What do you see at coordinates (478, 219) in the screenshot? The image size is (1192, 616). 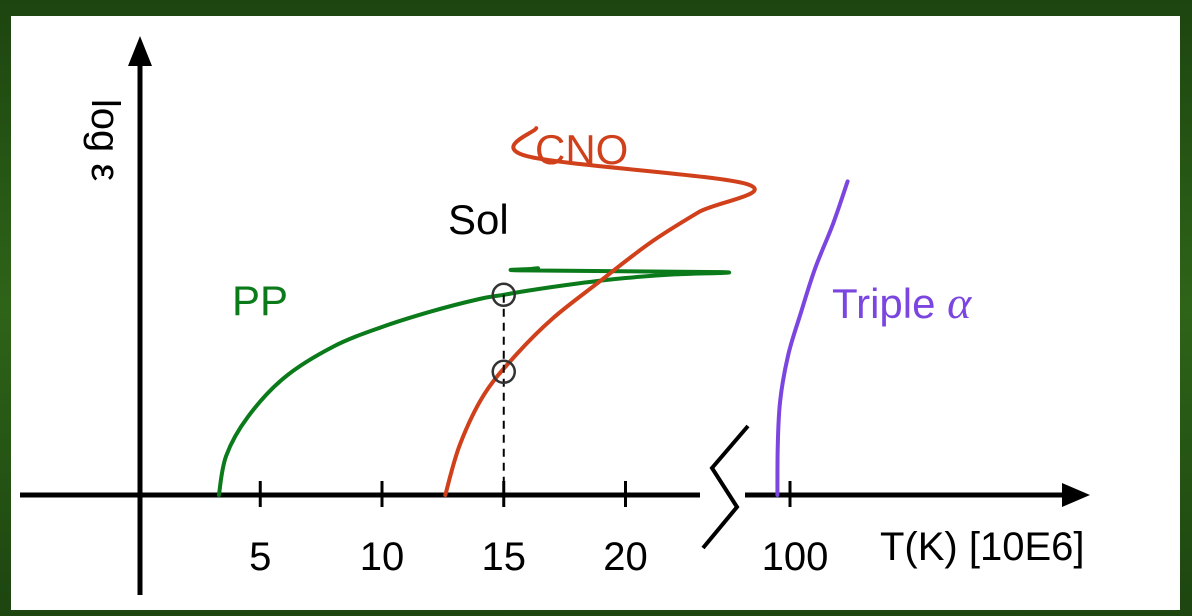 I see `sol-label: Sol` at bounding box center [478, 219].